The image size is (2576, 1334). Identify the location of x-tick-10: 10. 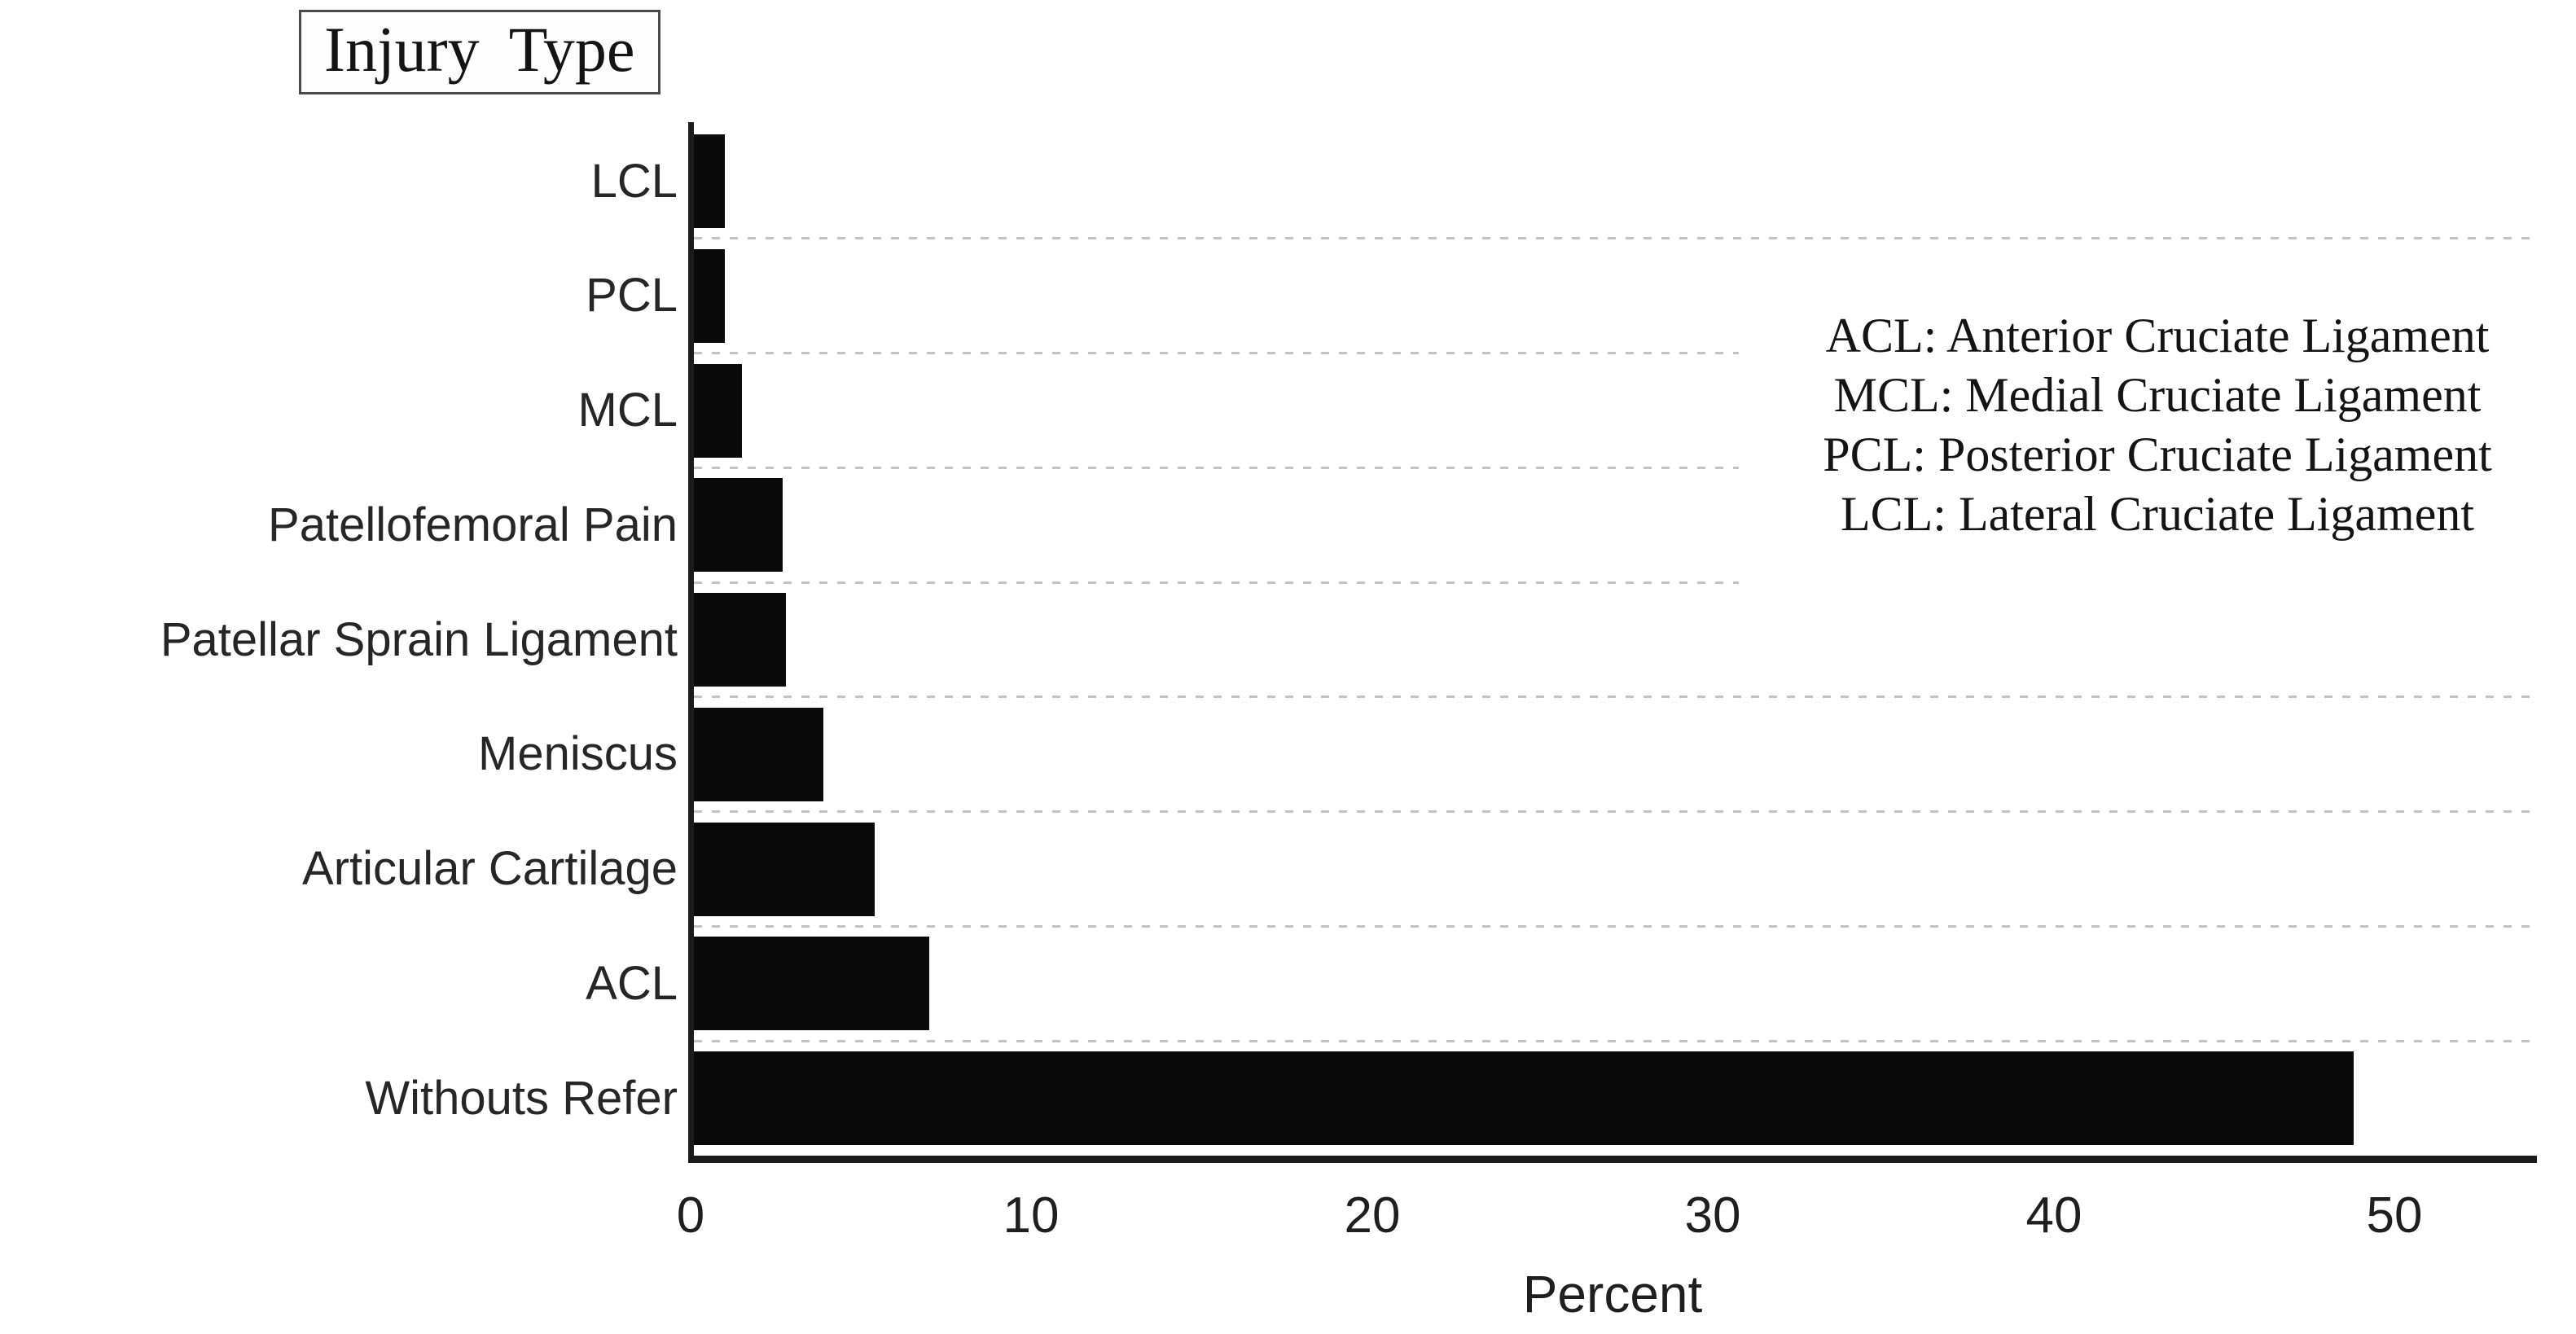
(1031, 1215).